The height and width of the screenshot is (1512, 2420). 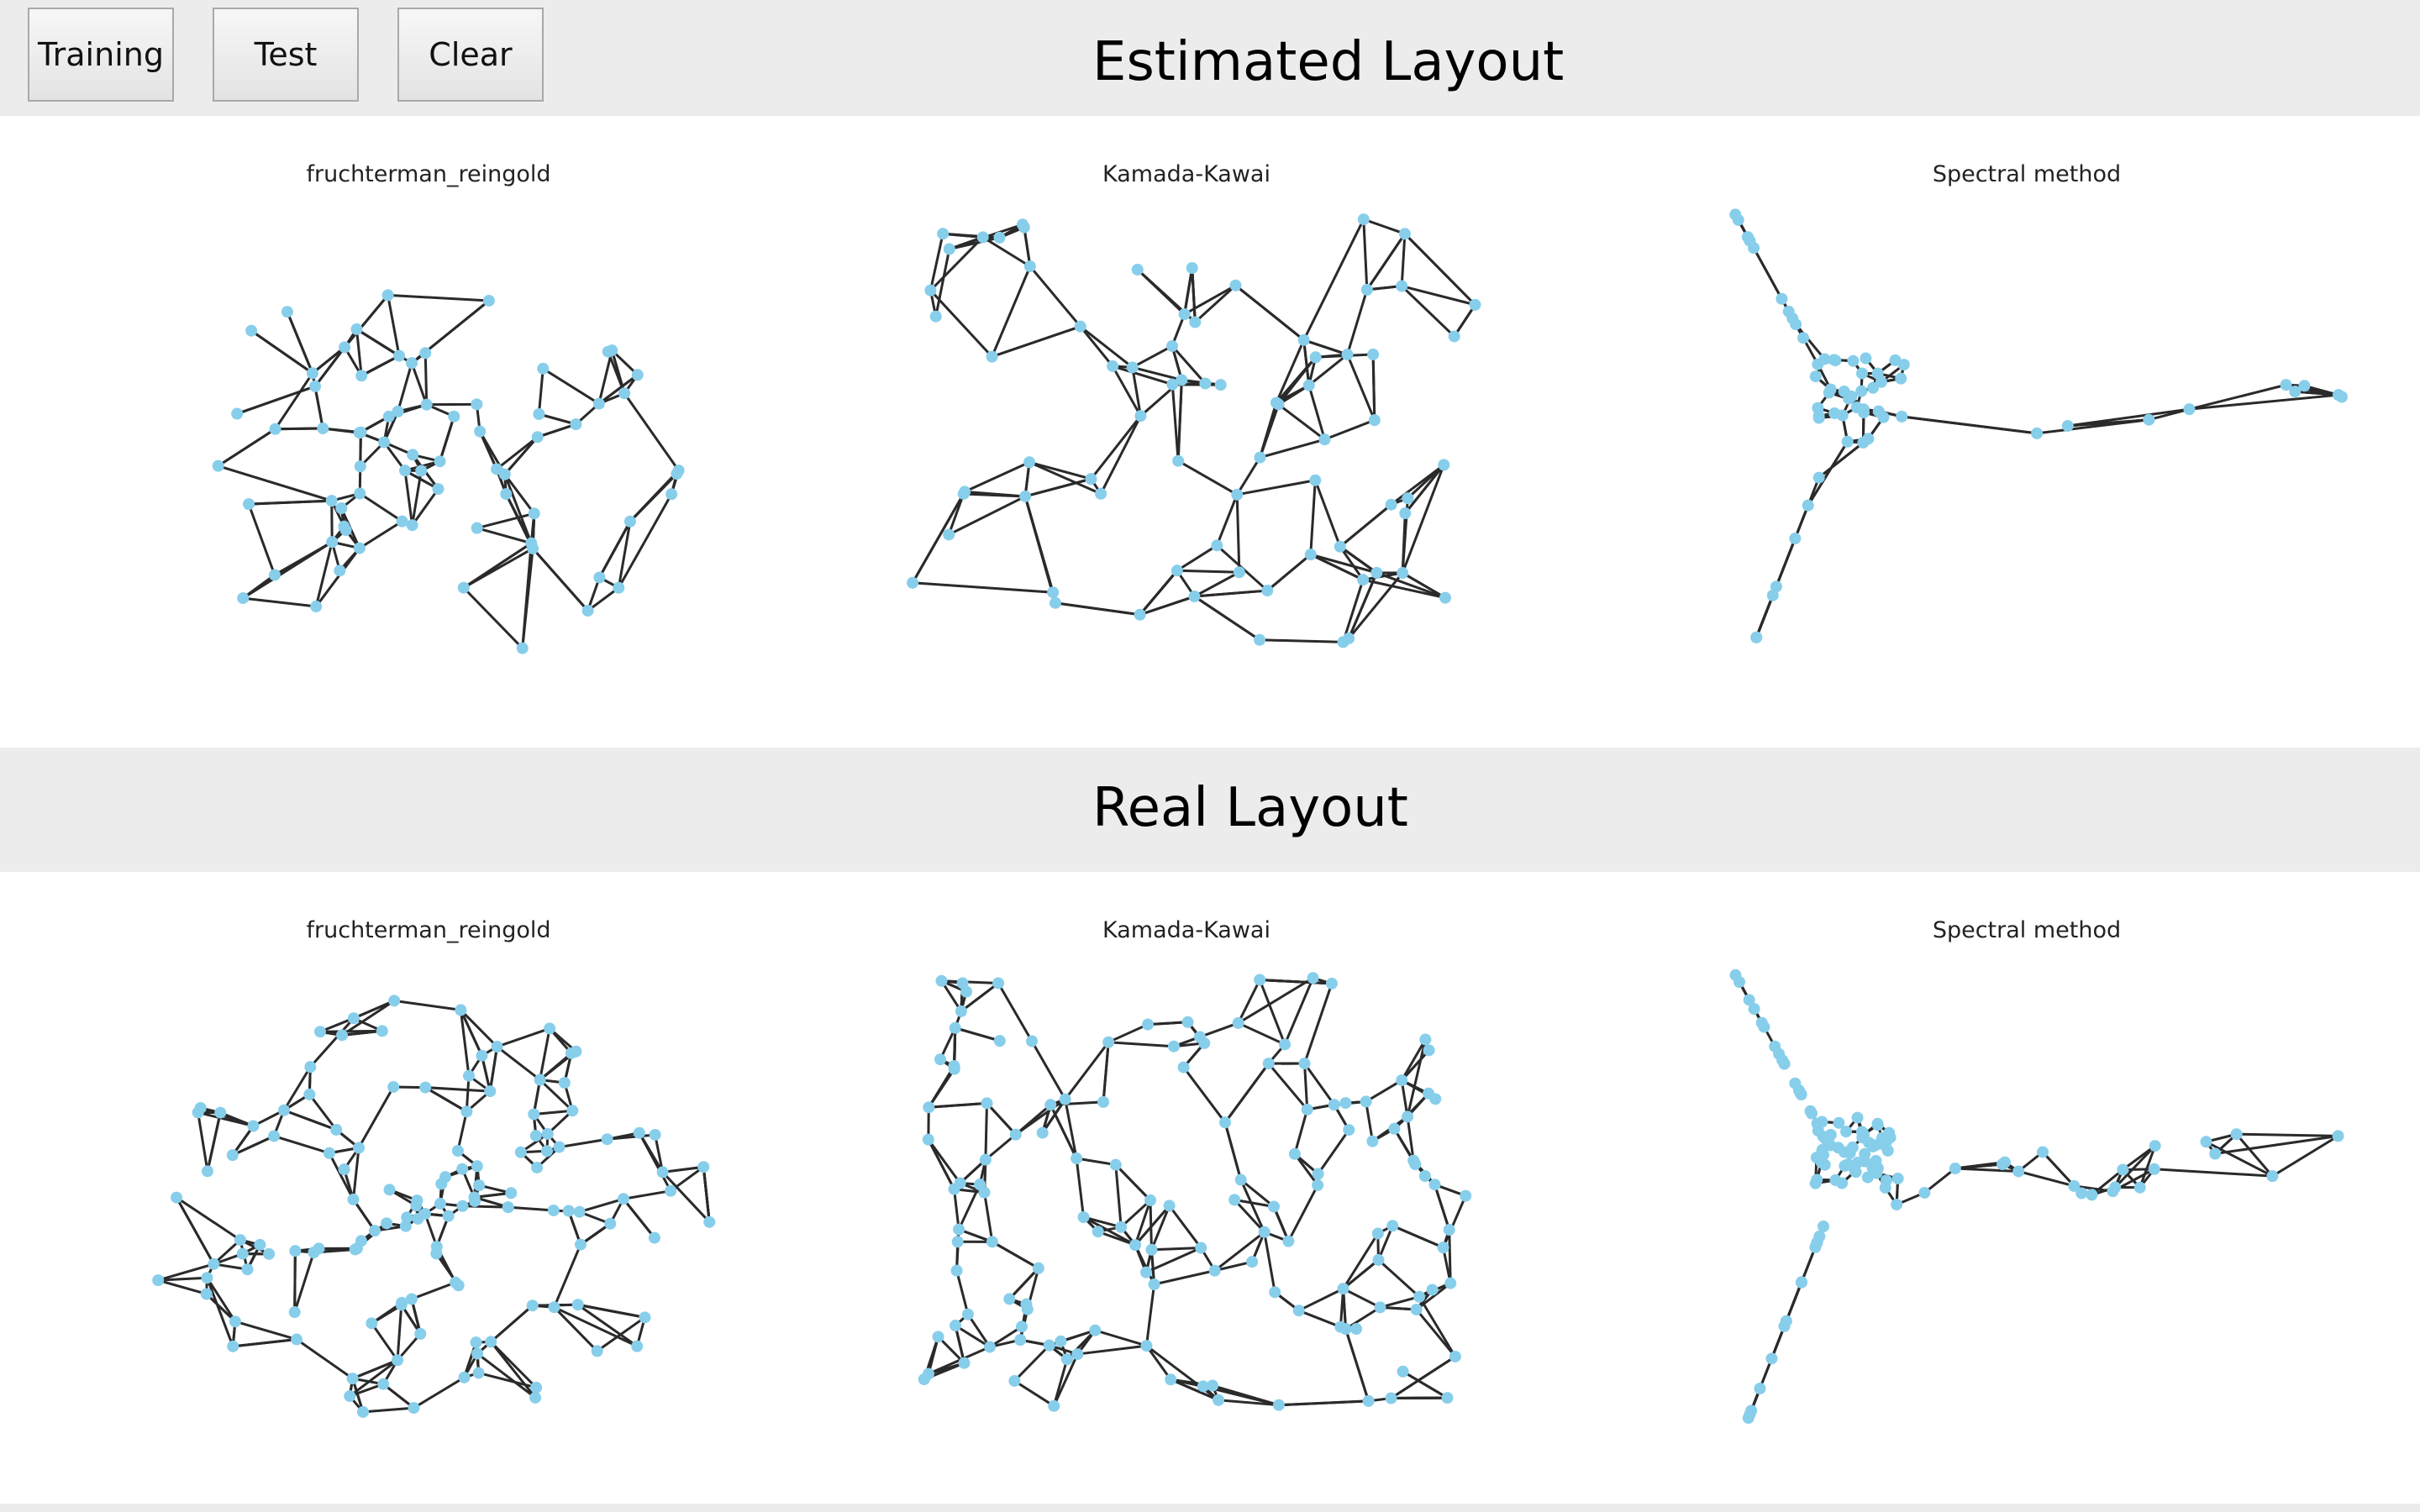 What do you see at coordinates (286, 55) in the screenshot?
I see `test-button: Test` at bounding box center [286, 55].